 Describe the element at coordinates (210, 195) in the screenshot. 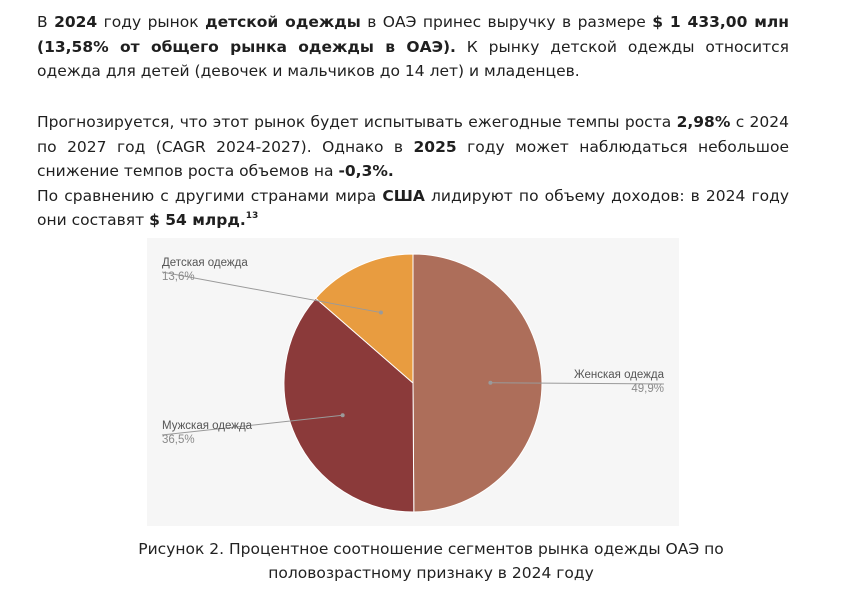

I see `text: По сравнению с другими странами мира` at that location.